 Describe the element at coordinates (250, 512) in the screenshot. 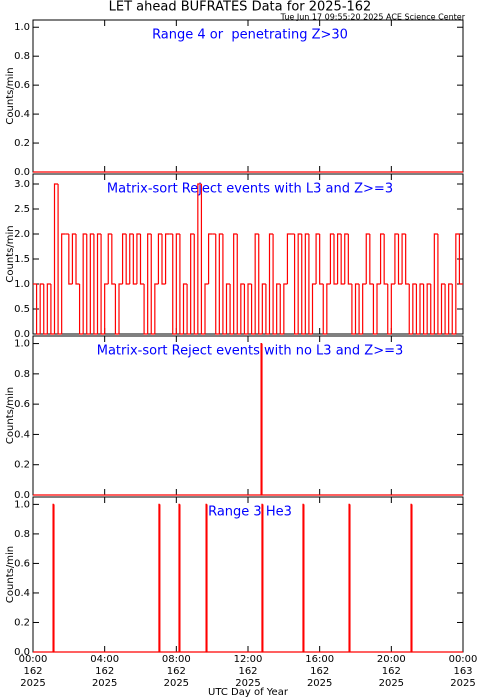

I see `panel-annotation: Range 3 He3` at that location.